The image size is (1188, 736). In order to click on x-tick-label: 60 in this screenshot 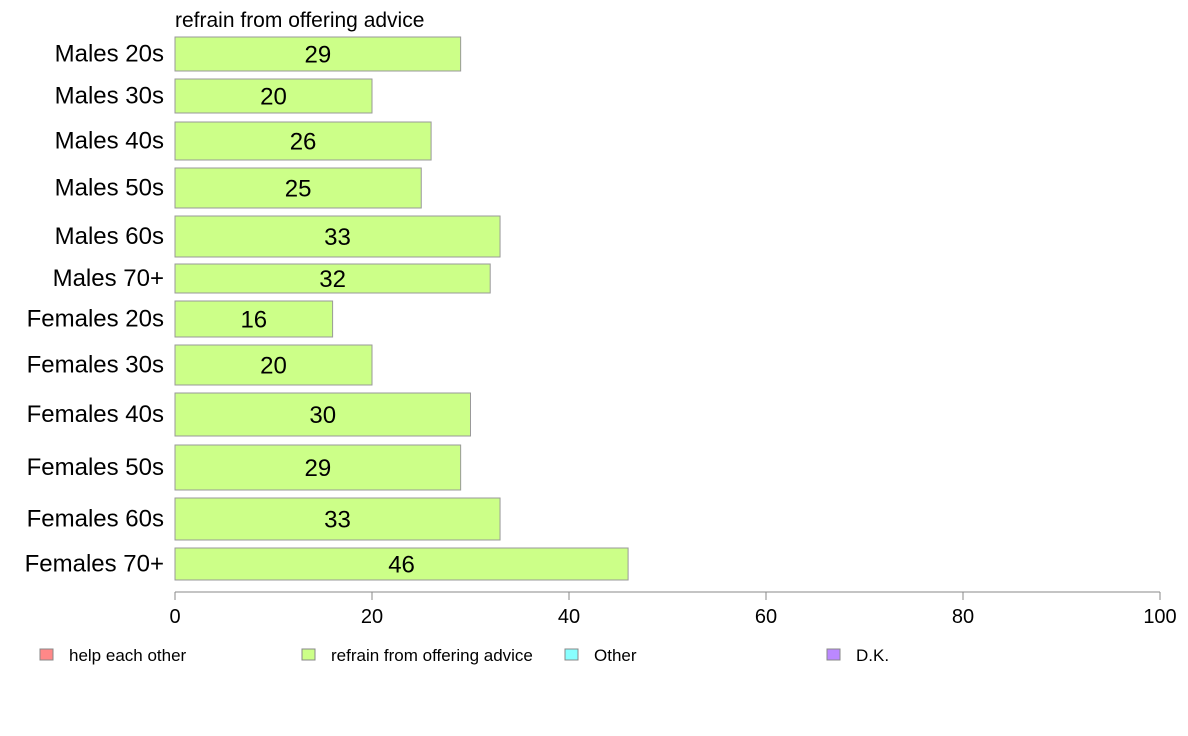, I will do `click(766, 617)`.